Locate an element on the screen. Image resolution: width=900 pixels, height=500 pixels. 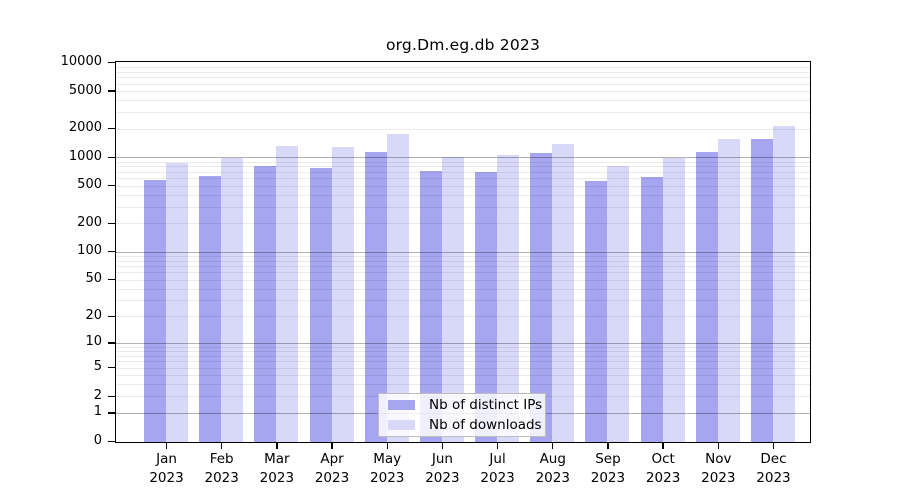
y-tick-label-1: 1 is located at coordinates (97, 412).